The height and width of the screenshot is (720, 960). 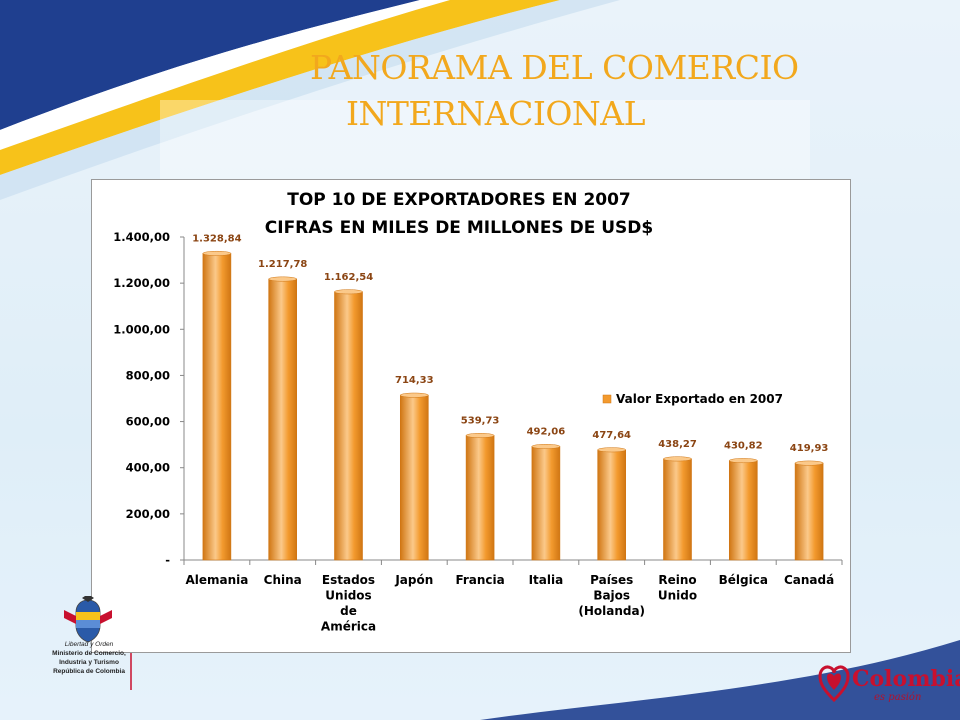 What do you see at coordinates (611, 435) in the screenshot?
I see `data-label: 477,64` at bounding box center [611, 435].